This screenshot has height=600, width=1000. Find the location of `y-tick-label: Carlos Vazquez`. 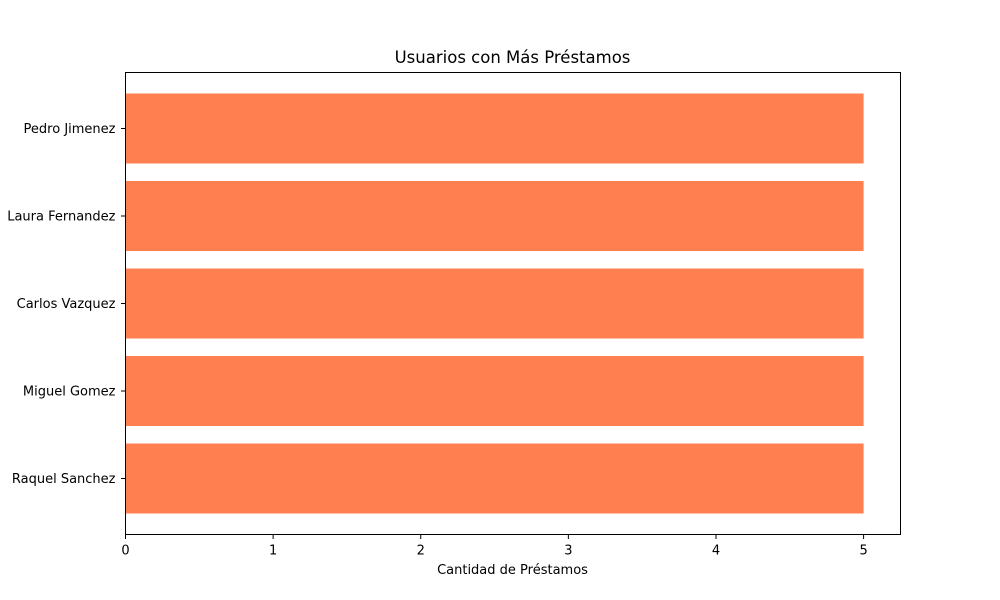

y-tick-label: Carlos Vazquez is located at coordinates (66, 304).